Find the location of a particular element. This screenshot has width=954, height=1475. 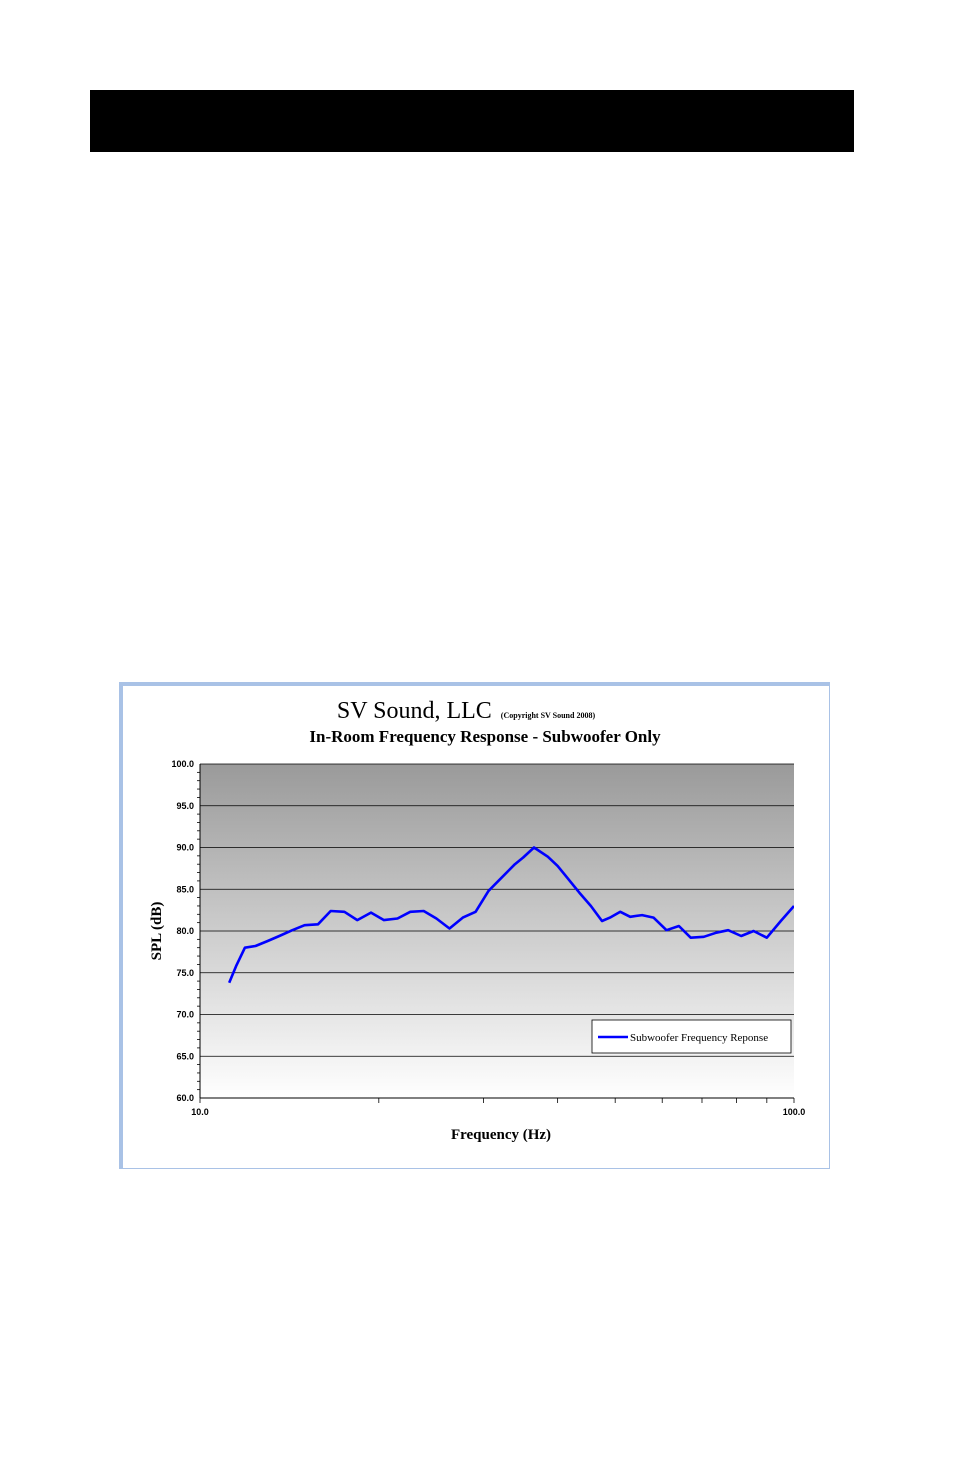

x-tick-label: 10.0 is located at coordinates (200, 1112).